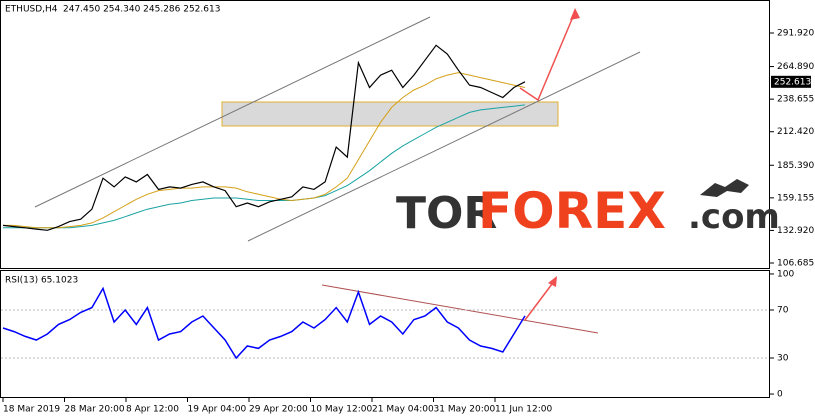  What do you see at coordinates (734, 217) in the screenshot?
I see `watermark-com: .com` at bounding box center [734, 217].